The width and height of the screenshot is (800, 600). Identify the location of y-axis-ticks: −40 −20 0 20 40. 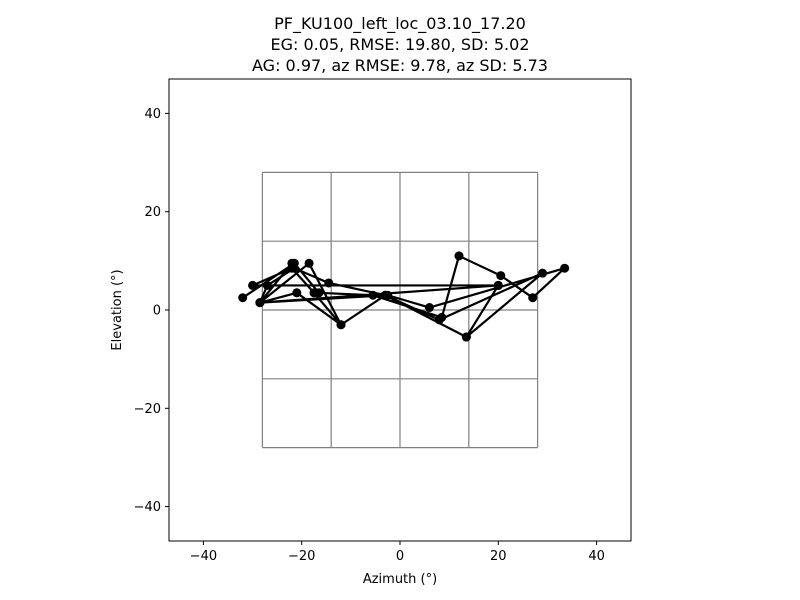
(151, 311).